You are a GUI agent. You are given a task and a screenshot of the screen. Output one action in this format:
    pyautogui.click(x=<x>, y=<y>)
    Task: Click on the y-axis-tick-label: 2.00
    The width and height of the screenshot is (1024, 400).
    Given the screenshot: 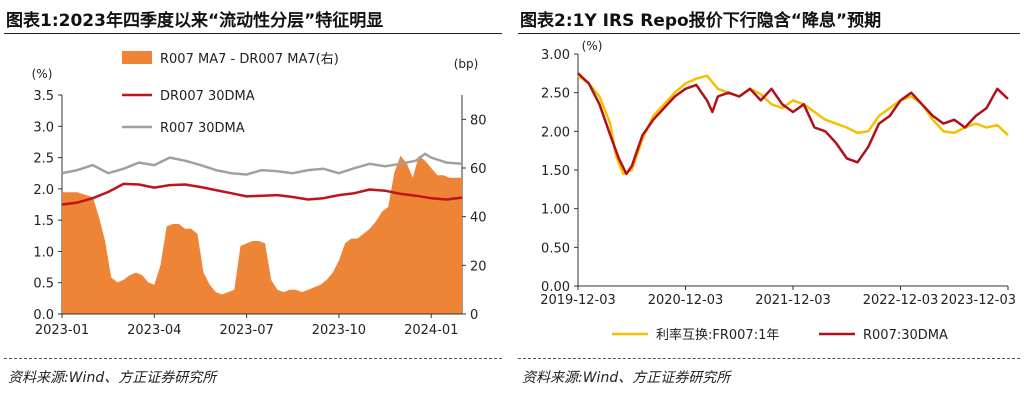 What is the action you would take?
    pyautogui.click(x=555, y=132)
    